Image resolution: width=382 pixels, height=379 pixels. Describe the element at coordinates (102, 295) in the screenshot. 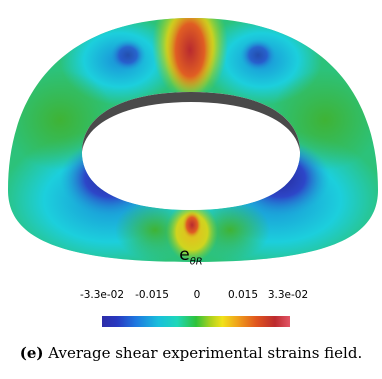

I see `tick-label: -3.3e-02` at that location.